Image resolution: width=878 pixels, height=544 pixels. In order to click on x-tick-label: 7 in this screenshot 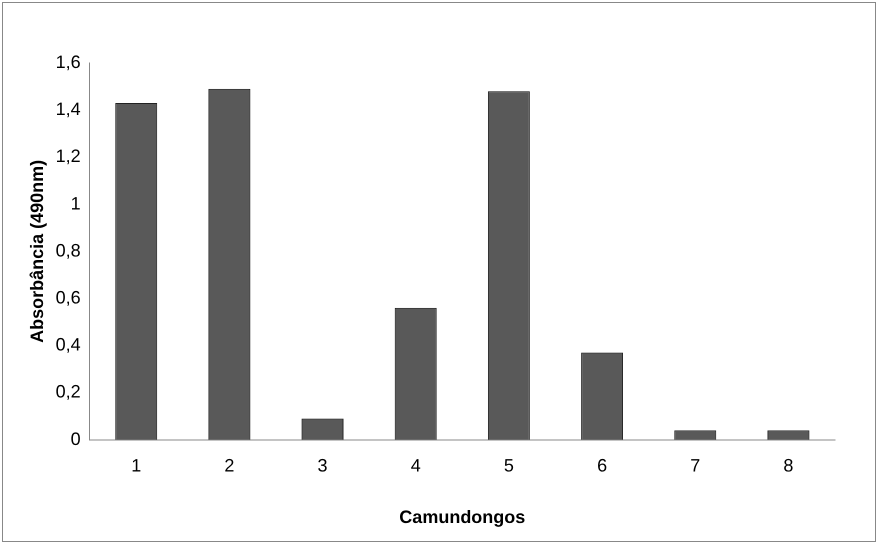, I will do `click(695, 466)`.